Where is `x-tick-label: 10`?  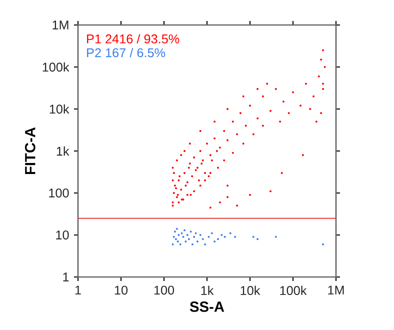
x-tick-label: 10 is located at coordinates (121, 290).